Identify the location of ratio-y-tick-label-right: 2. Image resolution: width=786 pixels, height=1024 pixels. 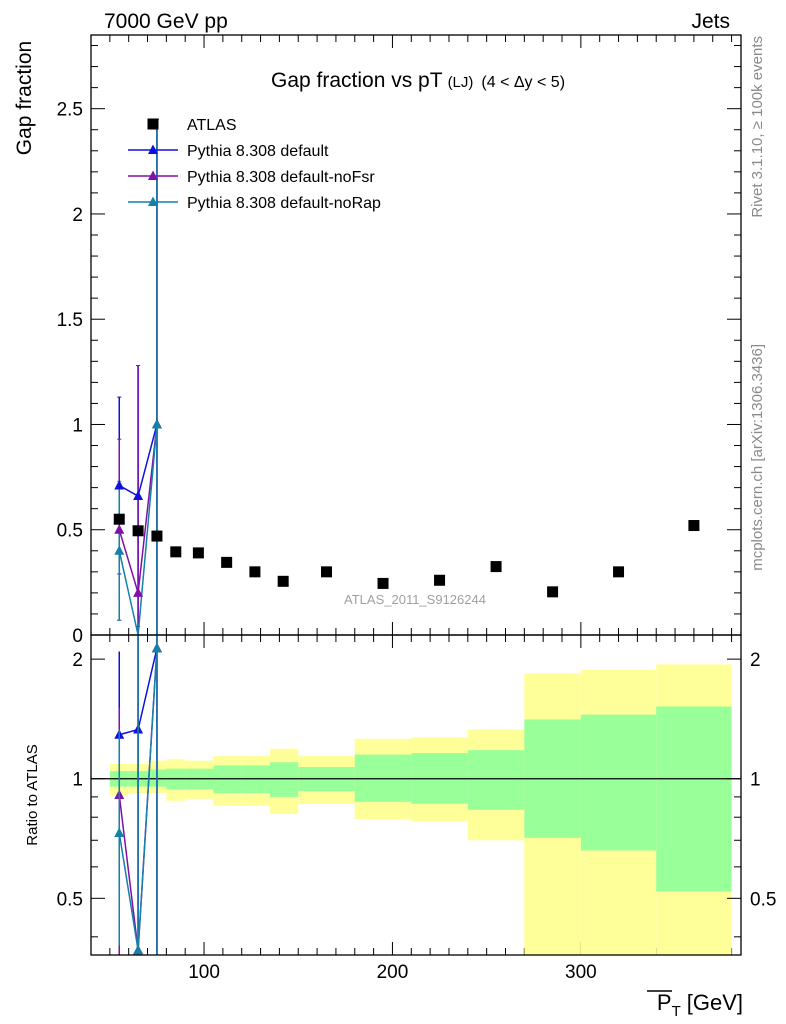
(755, 660).